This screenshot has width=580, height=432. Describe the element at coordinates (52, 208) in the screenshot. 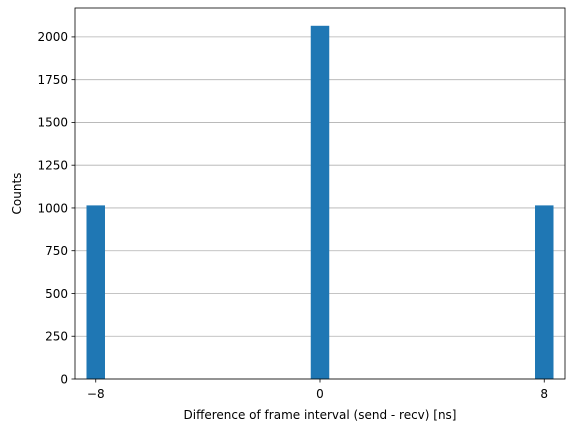

I see `y-tick-label-4: 1000` at that location.